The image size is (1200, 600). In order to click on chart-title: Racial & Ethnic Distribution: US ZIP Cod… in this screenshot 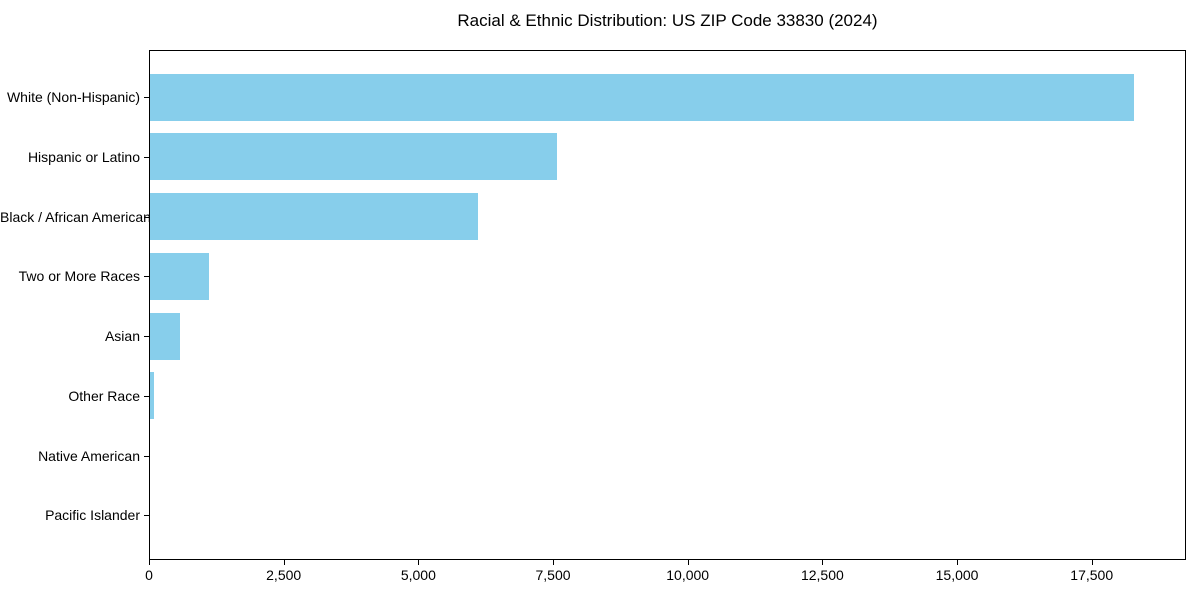, I will do `click(667, 20)`.